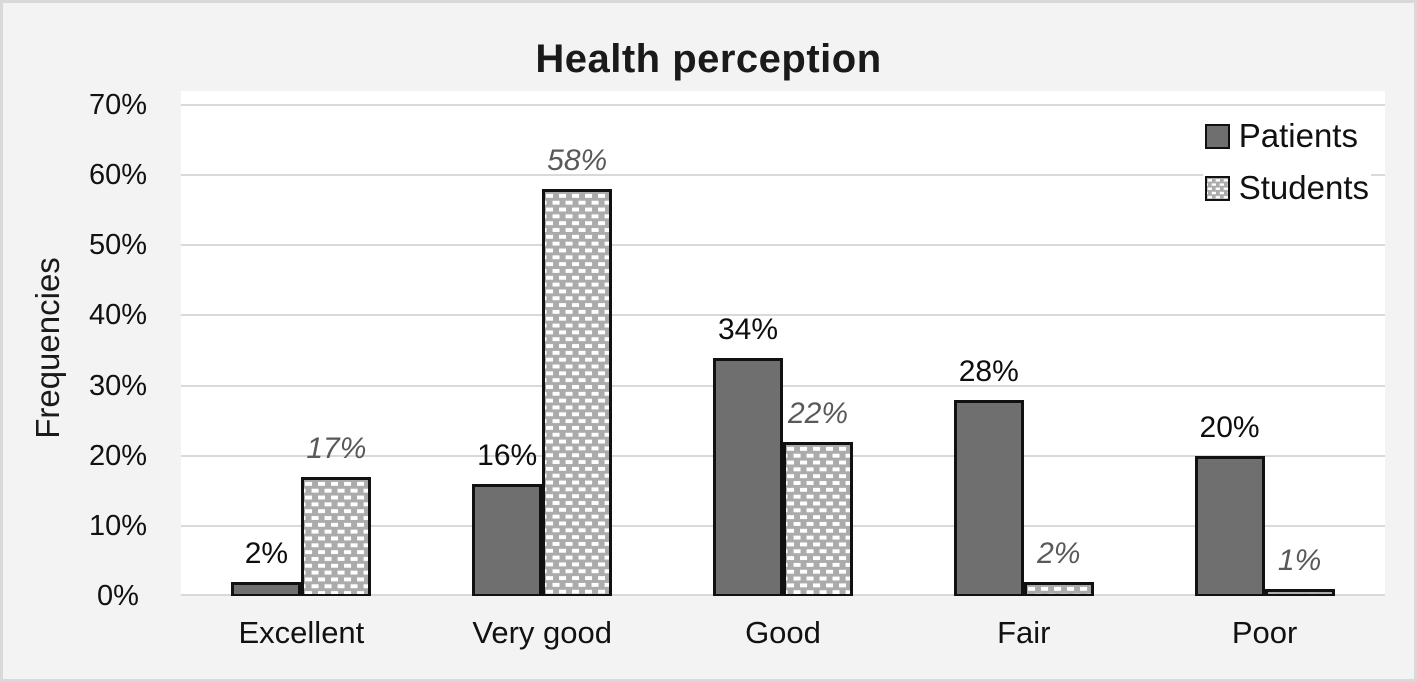  Describe the element at coordinates (266, 553) in the screenshot. I see `value-label-patients-excellent: 2%` at that location.